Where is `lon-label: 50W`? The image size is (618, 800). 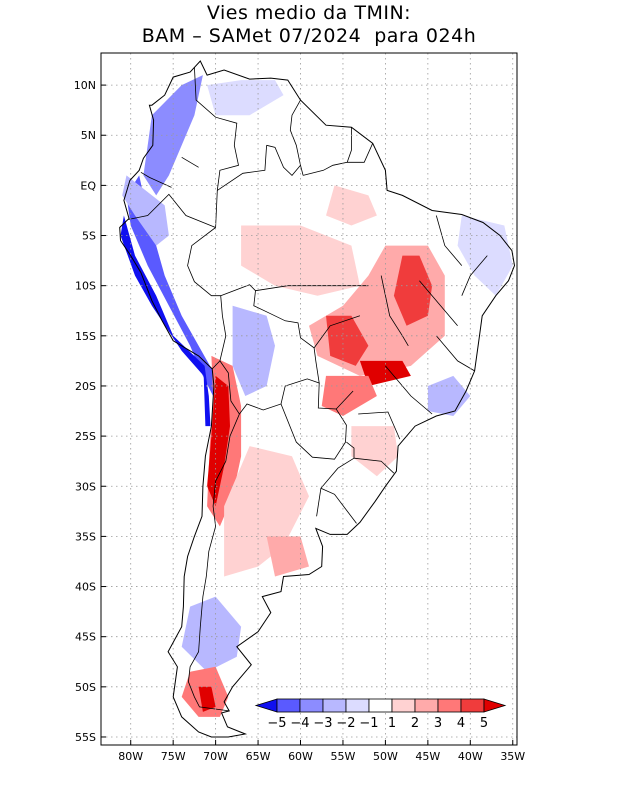
lon-label: 50W is located at coordinates (385, 756).